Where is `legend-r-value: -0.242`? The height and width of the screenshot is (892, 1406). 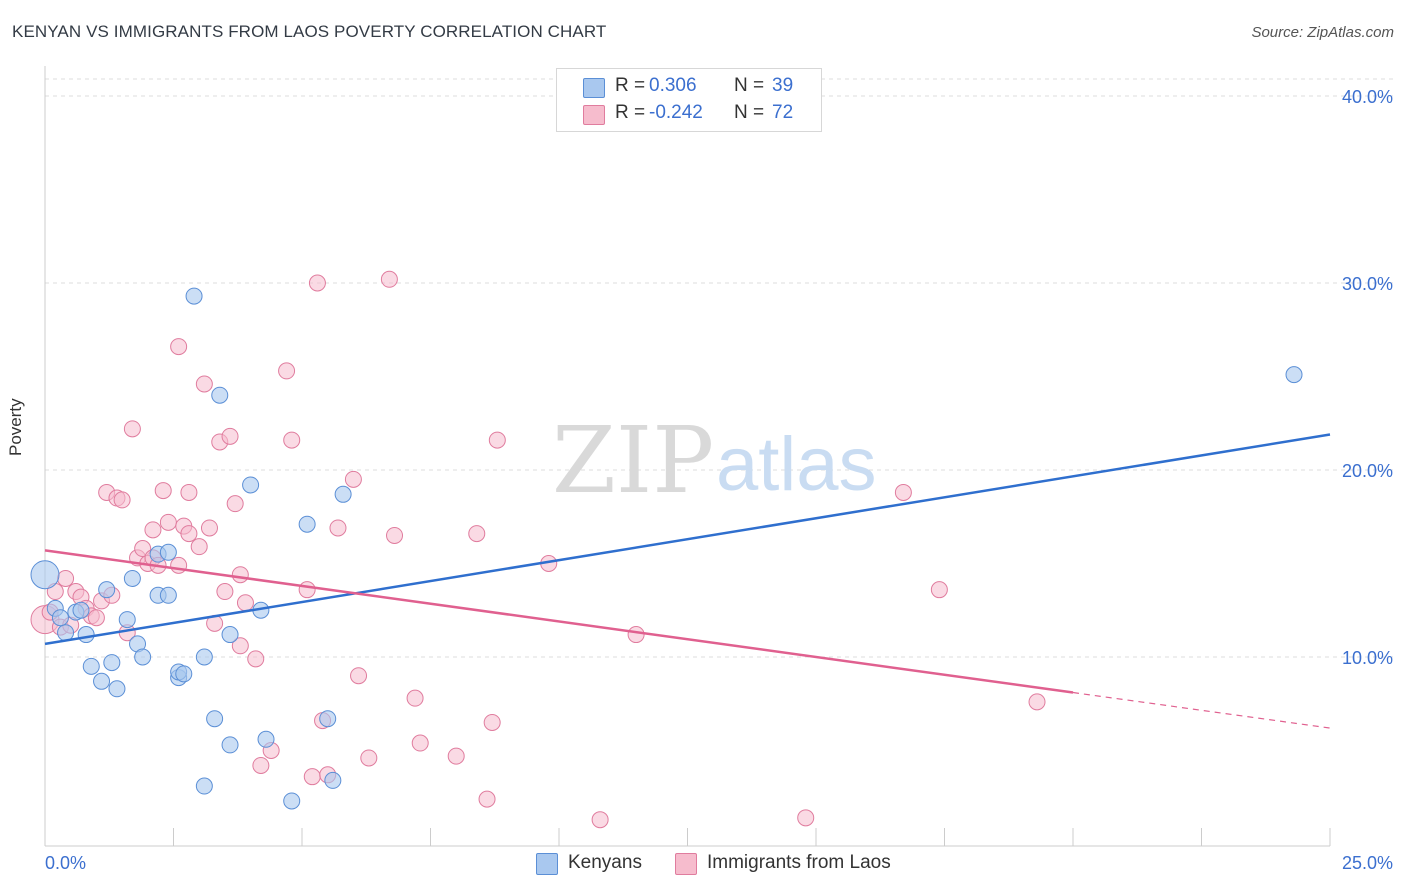
legend-r-value: -0.242 is located at coordinates (676, 112).